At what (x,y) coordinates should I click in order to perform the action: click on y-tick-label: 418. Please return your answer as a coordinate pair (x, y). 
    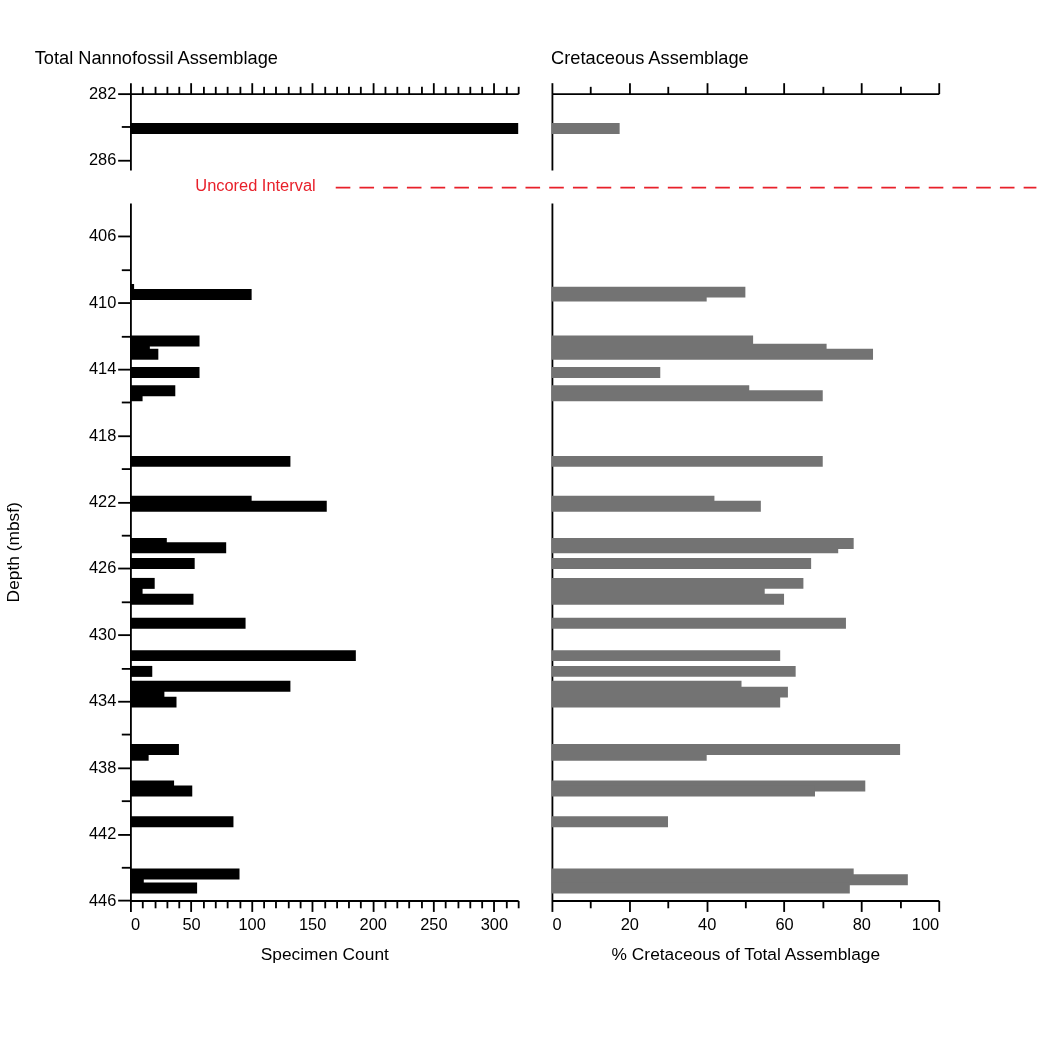
    Looking at the image, I should click on (102, 434).